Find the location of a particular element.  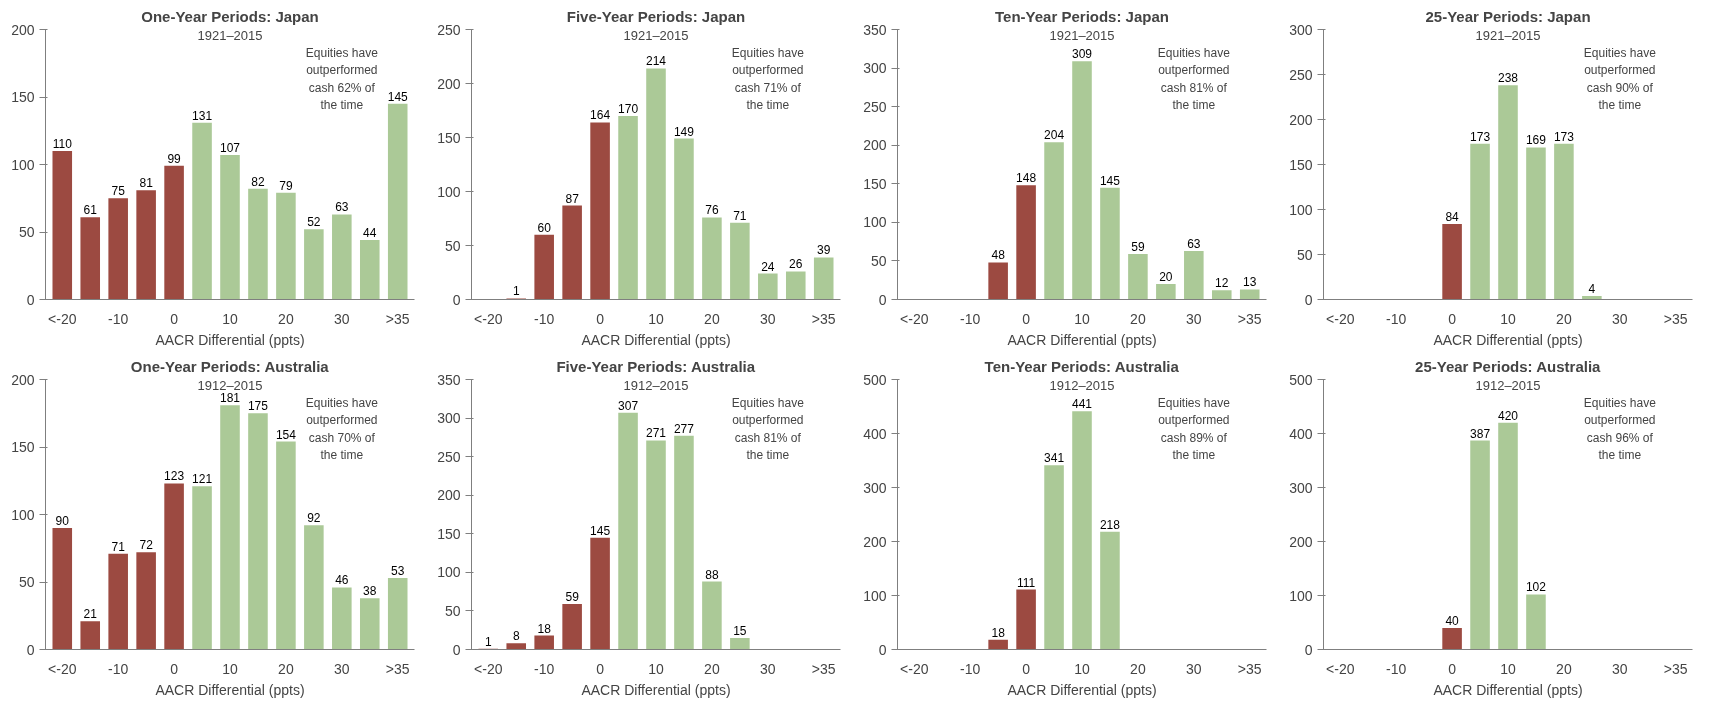

chart-title: 25-Year Periods: Japan is located at coordinates (1508, 16).